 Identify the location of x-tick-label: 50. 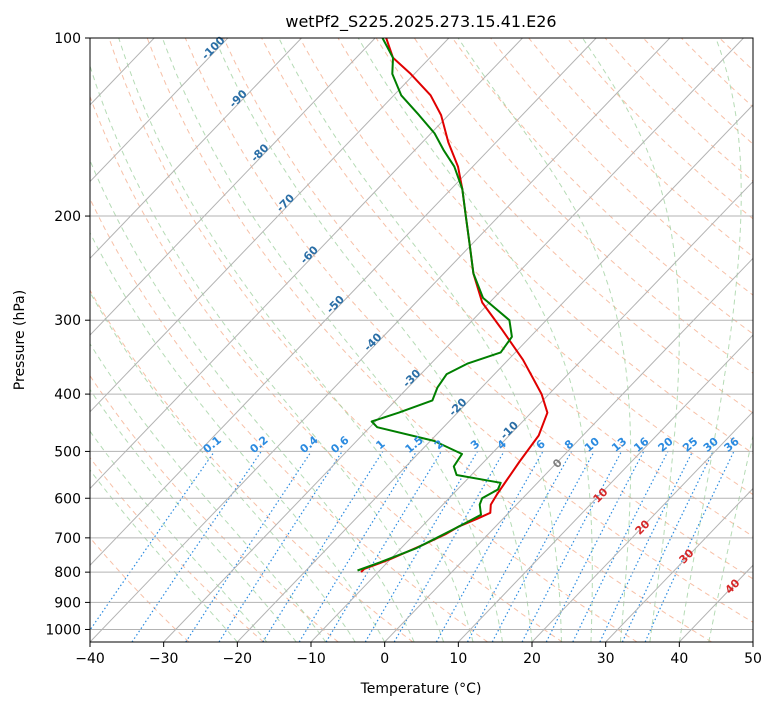
(753, 659).